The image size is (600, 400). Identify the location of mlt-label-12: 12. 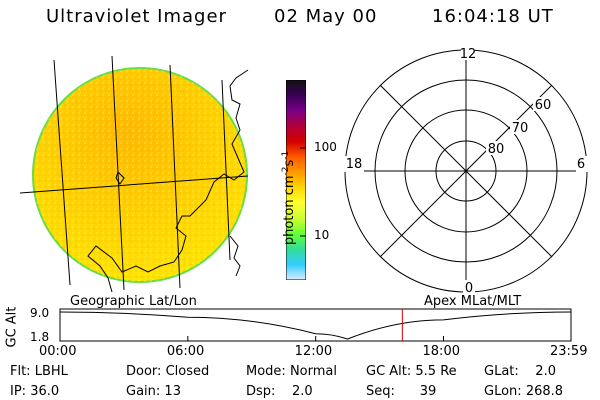
(468, 54).